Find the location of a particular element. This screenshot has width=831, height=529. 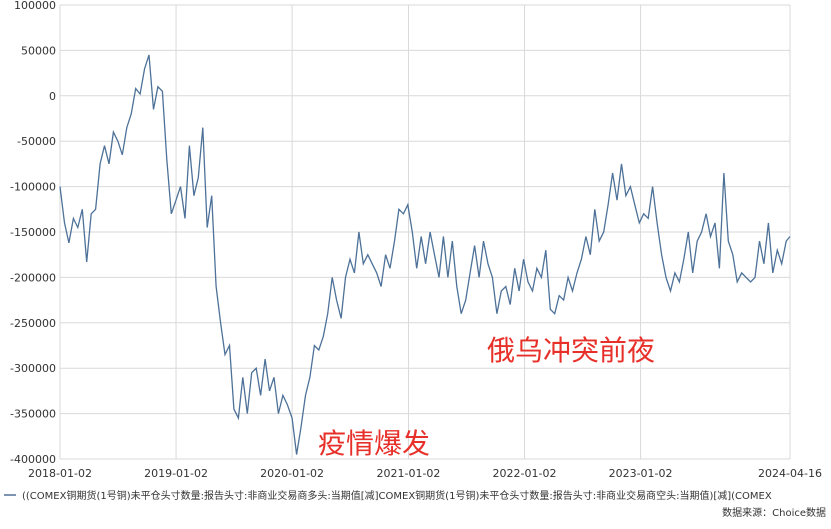

y-tick-label: -100000 is located at coordinates (33, 187).